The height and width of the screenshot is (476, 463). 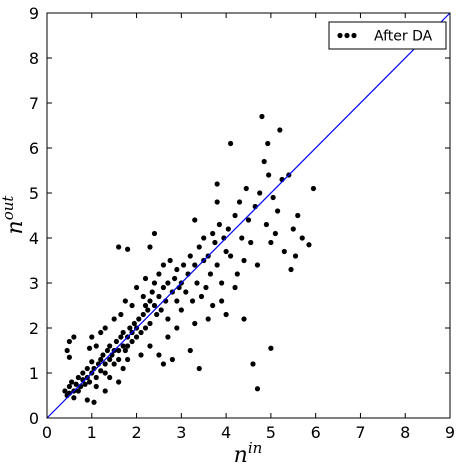 What do you see at coordinates (450, 432) in the screenshot?
I see `x-tick-label: 9` at bounding box center [450, 432].